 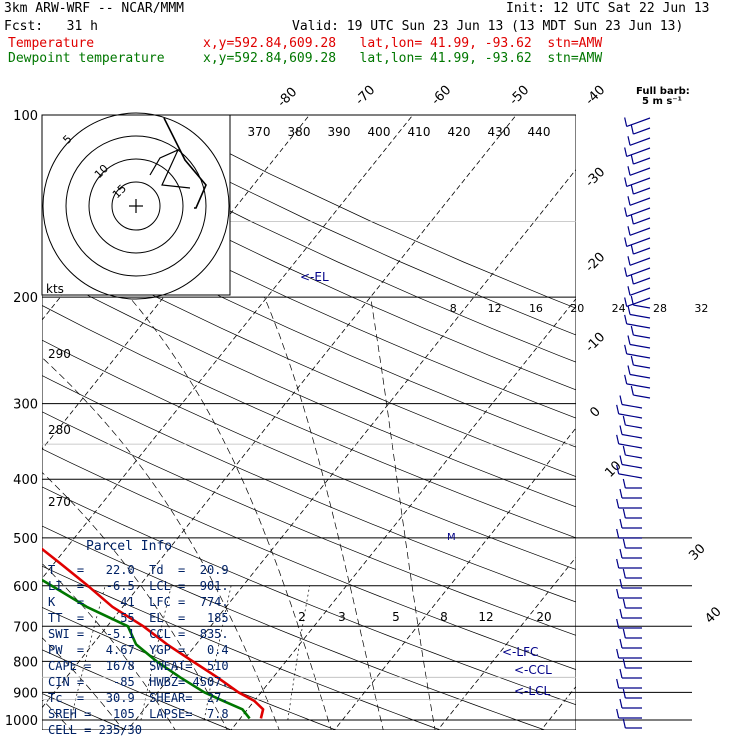 I want to click on el-marker: <-EL, so click(x=314, y=277).